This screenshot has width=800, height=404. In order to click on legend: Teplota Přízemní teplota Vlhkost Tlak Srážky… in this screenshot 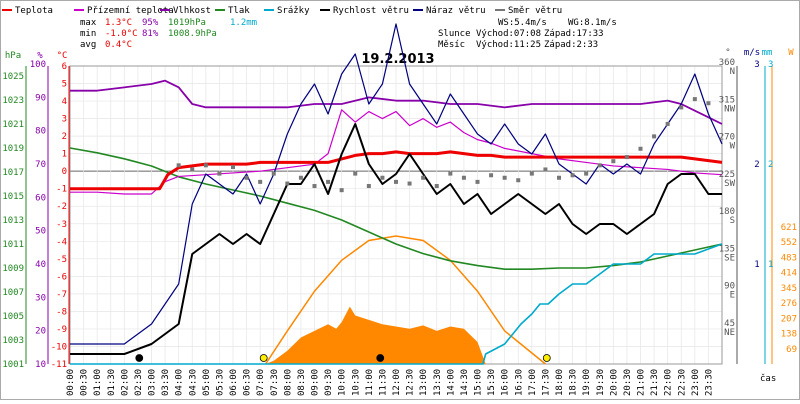, I will do `click(282, 11)`.